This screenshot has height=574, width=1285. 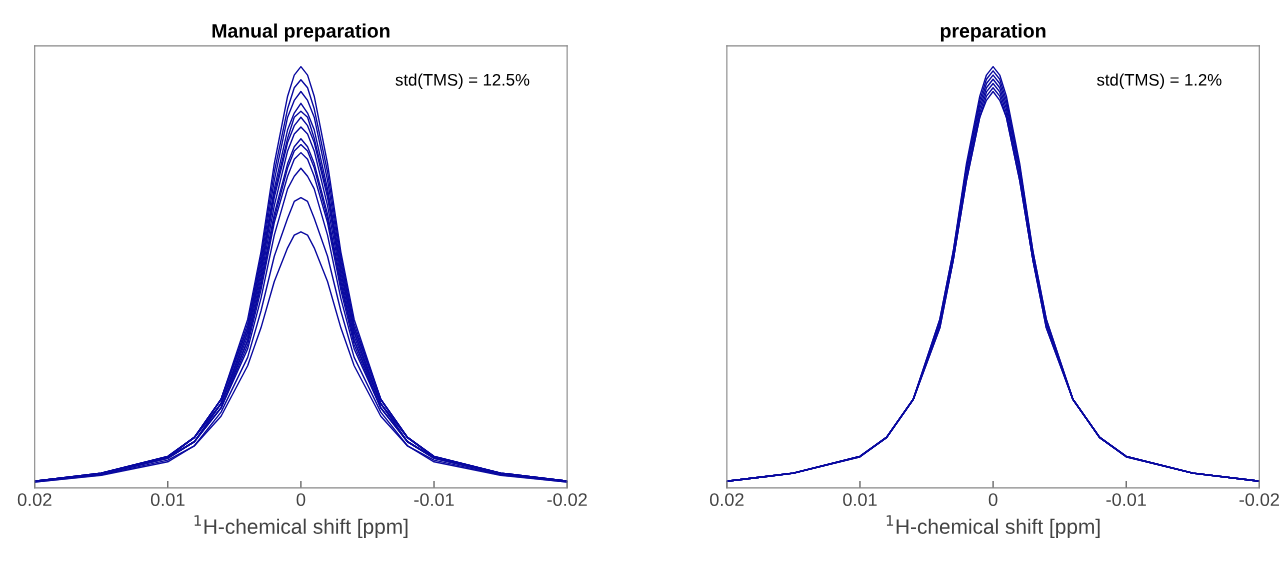 What do you see at coordinates (993, 32) in the screenshot?
I see `chart-title: preparation` at bounding box center [993, 32].